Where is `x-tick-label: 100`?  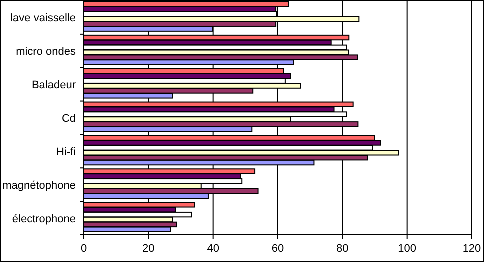
x-tick-label: 100 is located at coordinates (407, 249).